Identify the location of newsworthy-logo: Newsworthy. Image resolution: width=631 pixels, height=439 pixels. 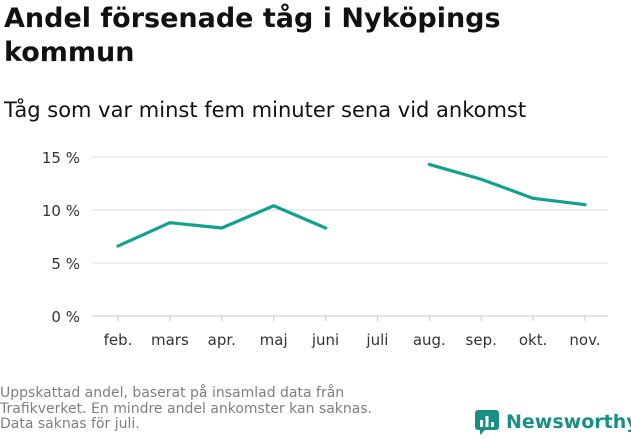
(552, 422).